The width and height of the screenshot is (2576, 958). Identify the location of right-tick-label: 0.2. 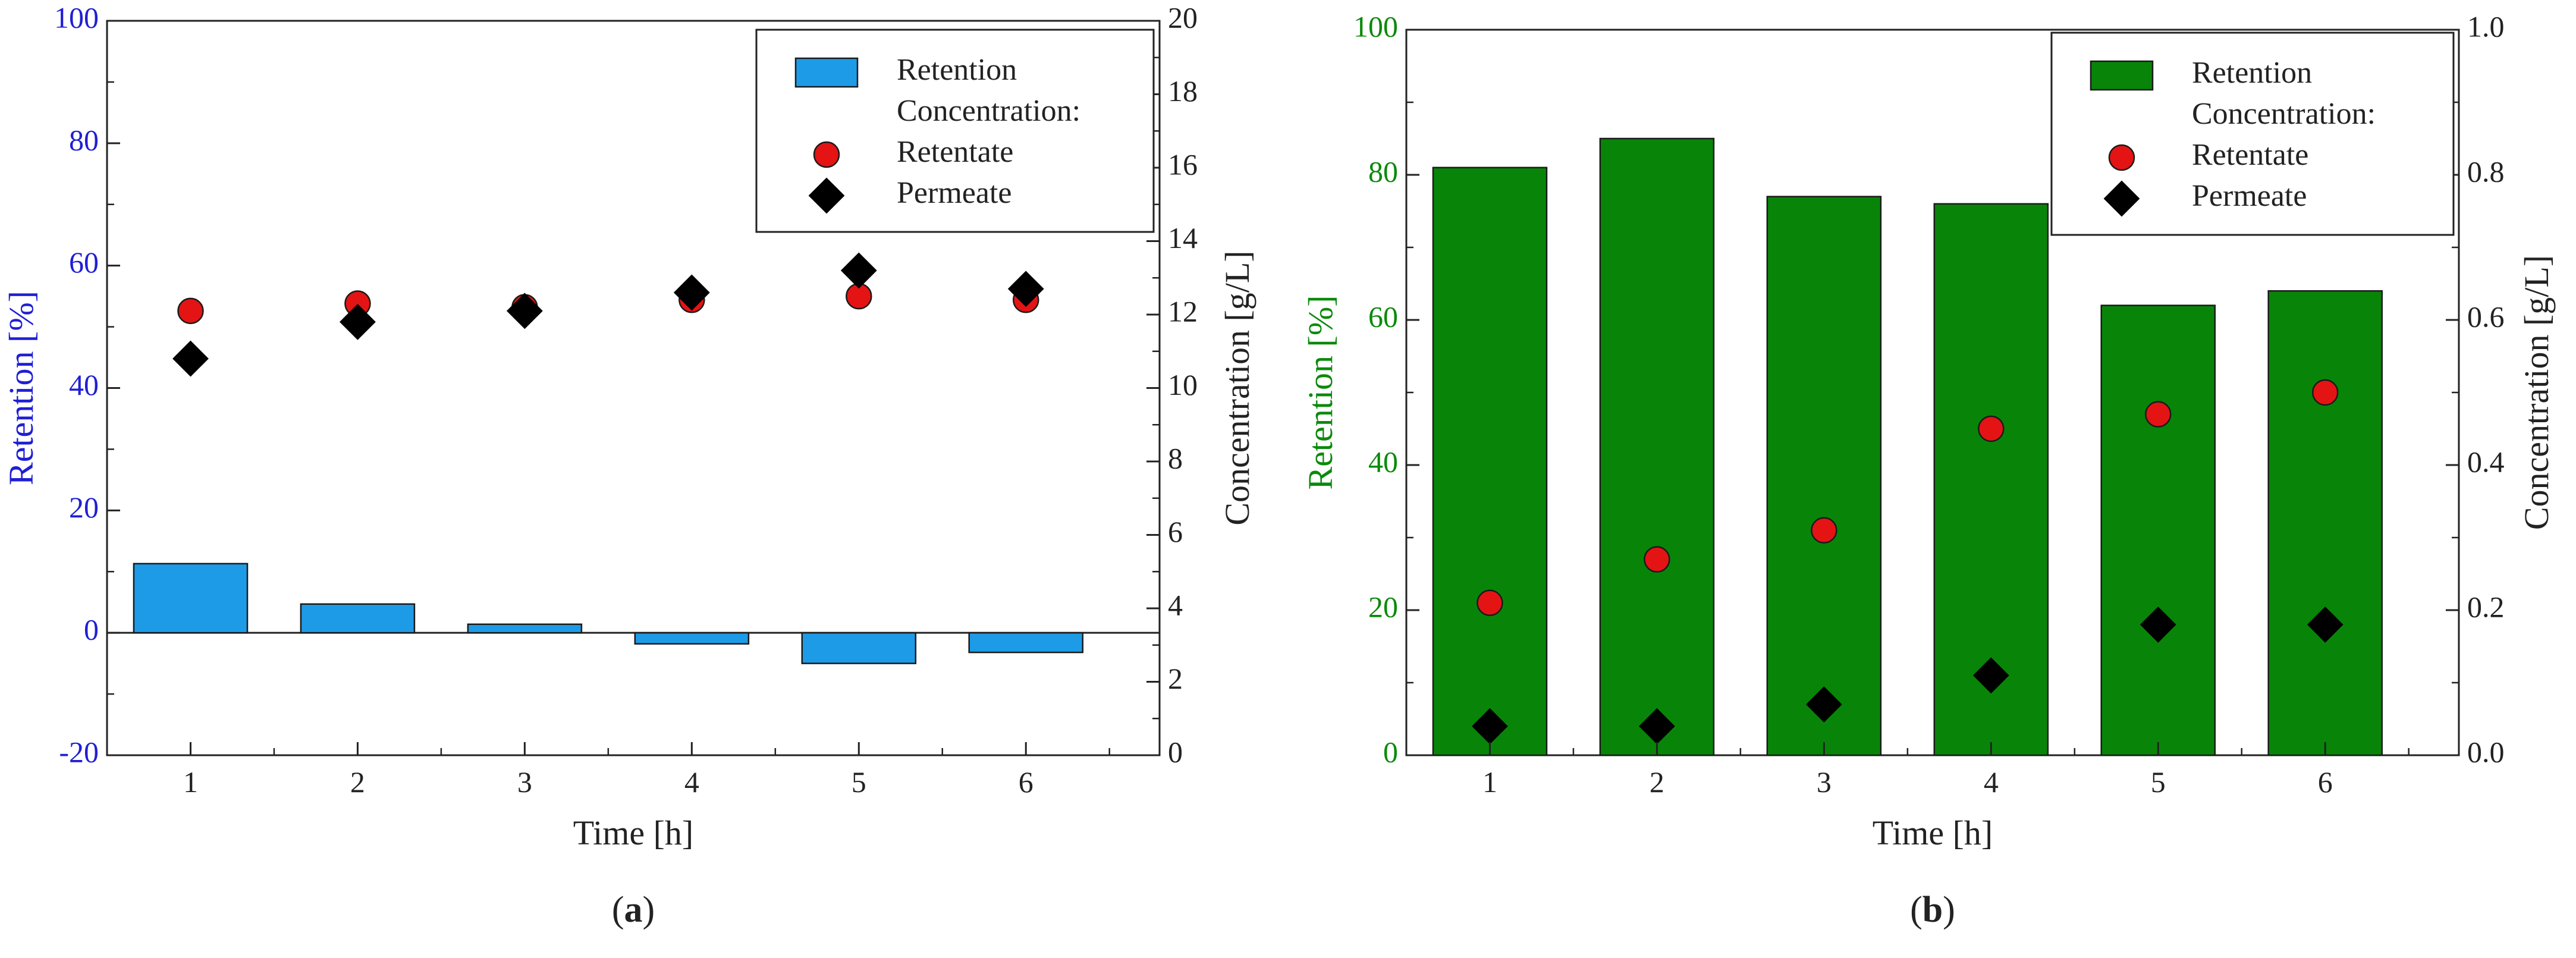
(2486, 607).